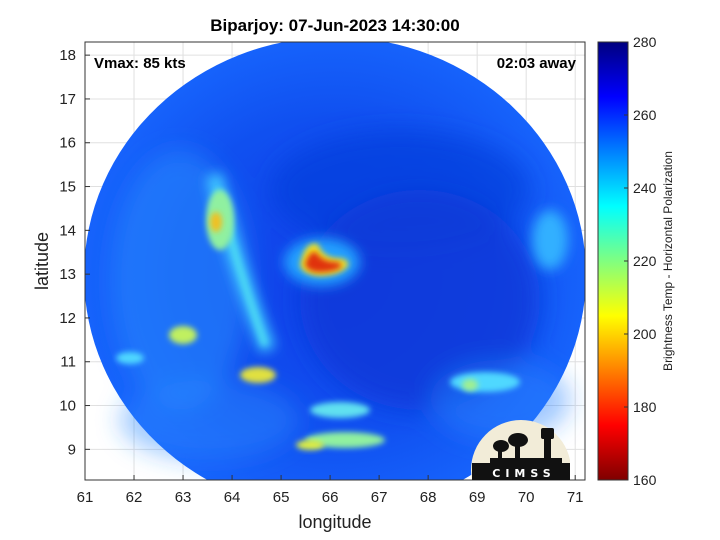 The image size is (720, 540). Describe the element at coordinates (183, 497) in the screenshot. I see `x-tick-label: 63` at that location.